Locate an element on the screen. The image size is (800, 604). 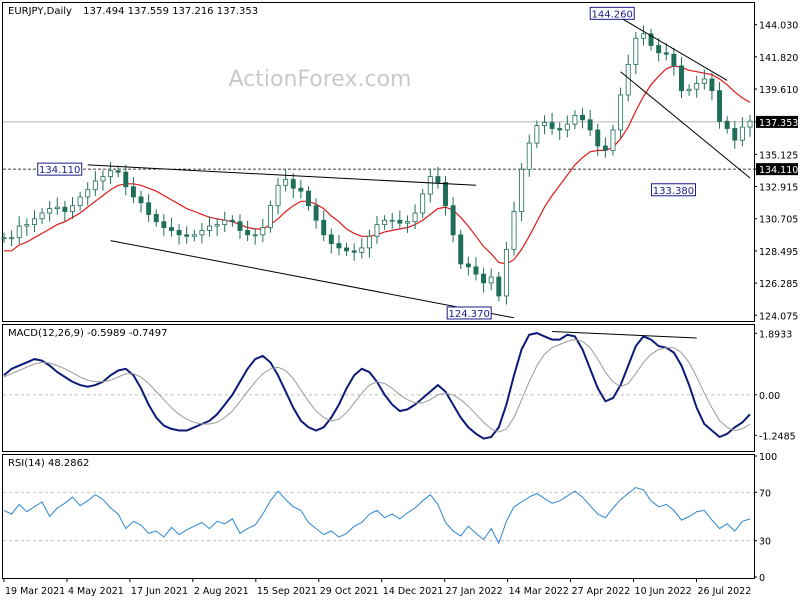
price-grid is located at coordinates (378, 145).